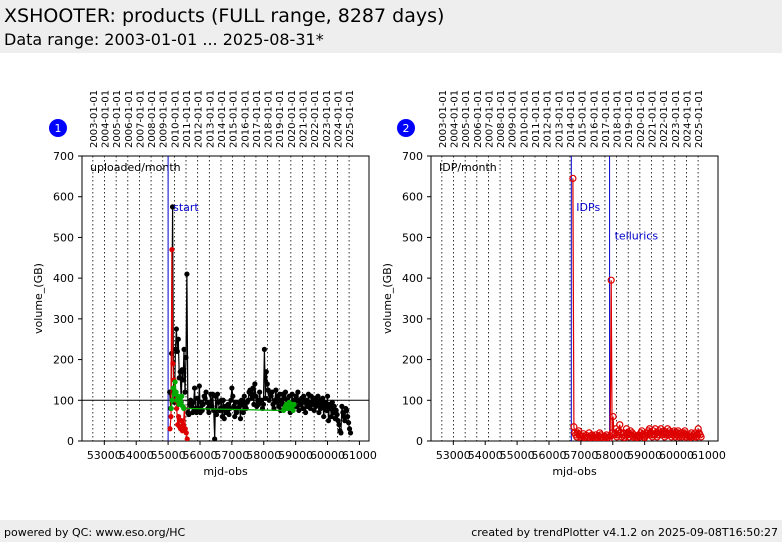  What do you see at coordinates (168, 455) in the screenshot?
I see `x-tick-label: 55000` at bounding box center [168, 455].